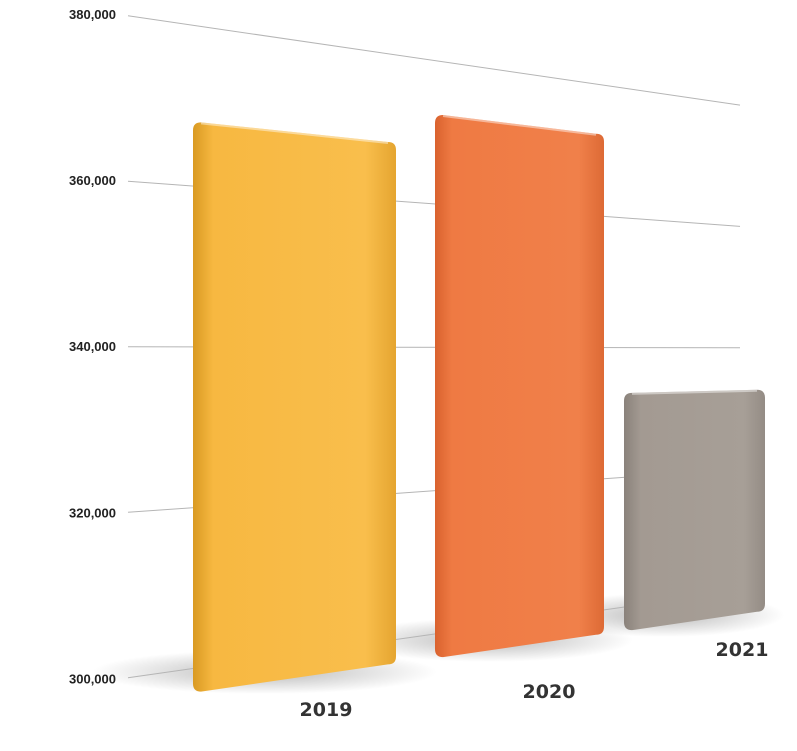  Describe the element at coordinates (326, 710) in the screenshot. I see `x-category-label: 2019` at that location.